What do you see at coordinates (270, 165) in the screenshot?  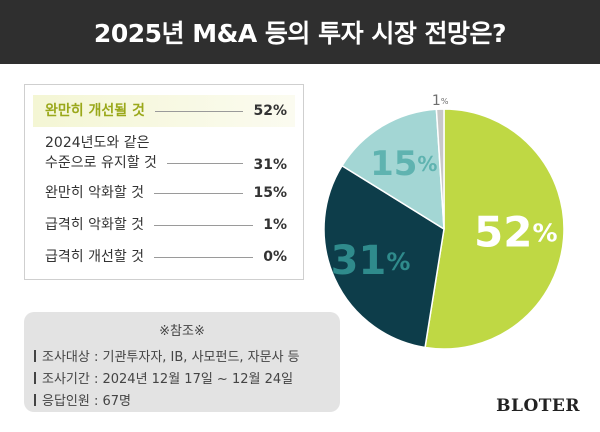 I see `legend-value: 31%` at bounding box center [270, 165].